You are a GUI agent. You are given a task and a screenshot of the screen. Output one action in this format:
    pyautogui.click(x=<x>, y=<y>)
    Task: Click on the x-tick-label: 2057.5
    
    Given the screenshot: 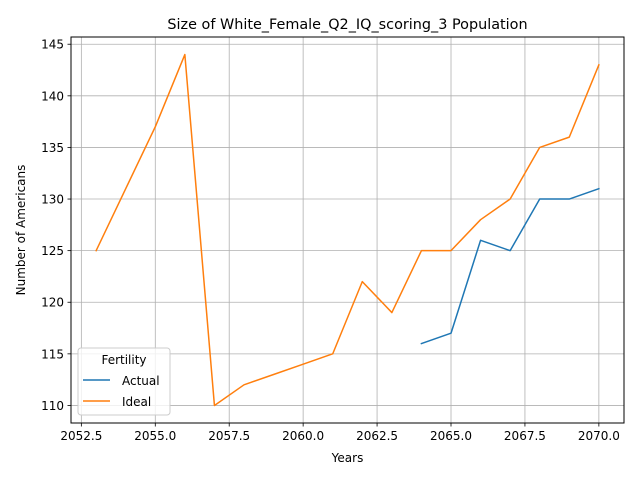 What is the action you would take?
    pyautogui.click(x=229, y=436)
    